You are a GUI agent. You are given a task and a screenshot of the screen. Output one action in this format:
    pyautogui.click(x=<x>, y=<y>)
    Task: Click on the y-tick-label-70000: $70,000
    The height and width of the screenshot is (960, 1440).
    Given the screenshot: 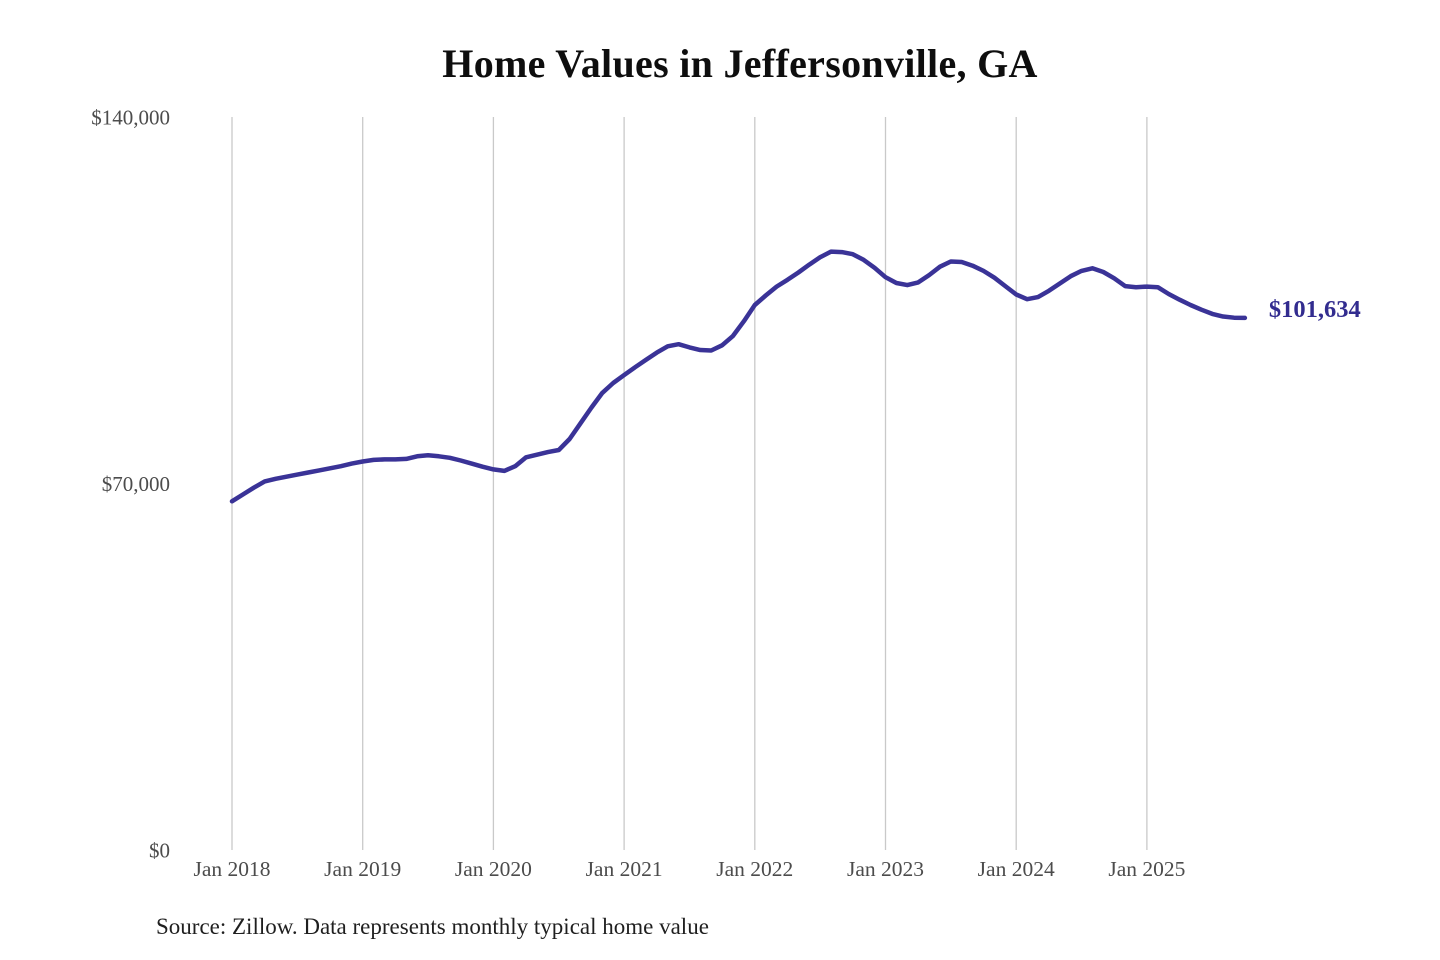 What is the action you would take?
    pyautogui.click(x=136, y=484)
    